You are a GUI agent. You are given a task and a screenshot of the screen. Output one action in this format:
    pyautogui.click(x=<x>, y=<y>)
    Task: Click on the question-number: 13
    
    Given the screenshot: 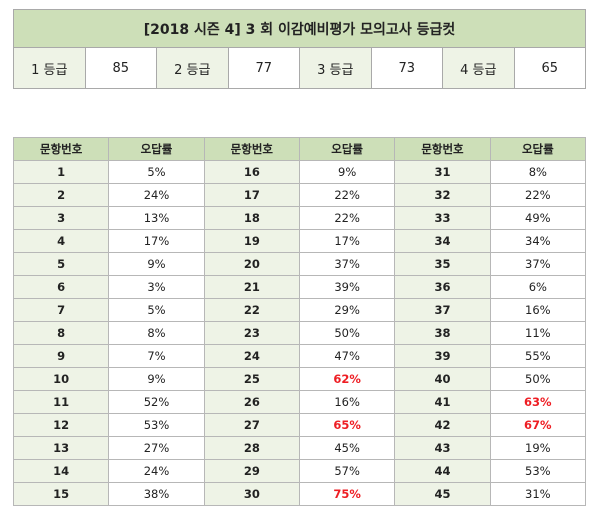 What is the action you would take?
    pyautogui.click(x=61, y=448)
    